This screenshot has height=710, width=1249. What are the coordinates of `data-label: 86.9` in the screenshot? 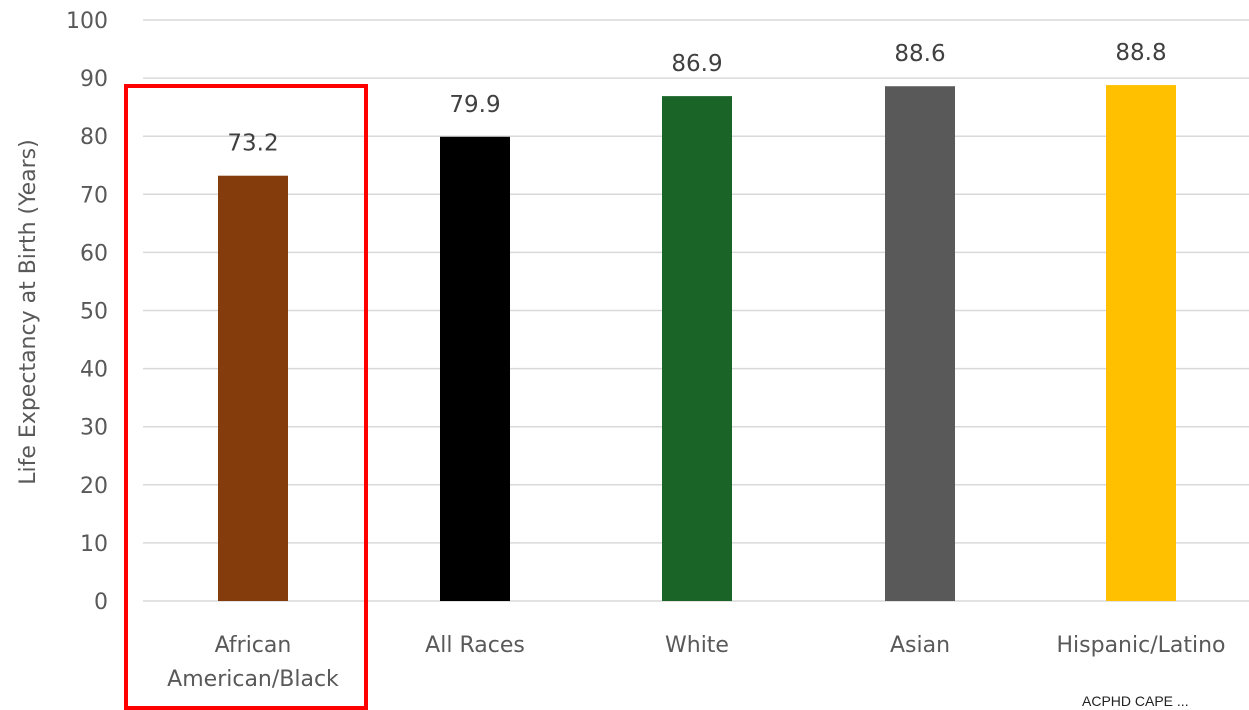 It's located at (696, 64).